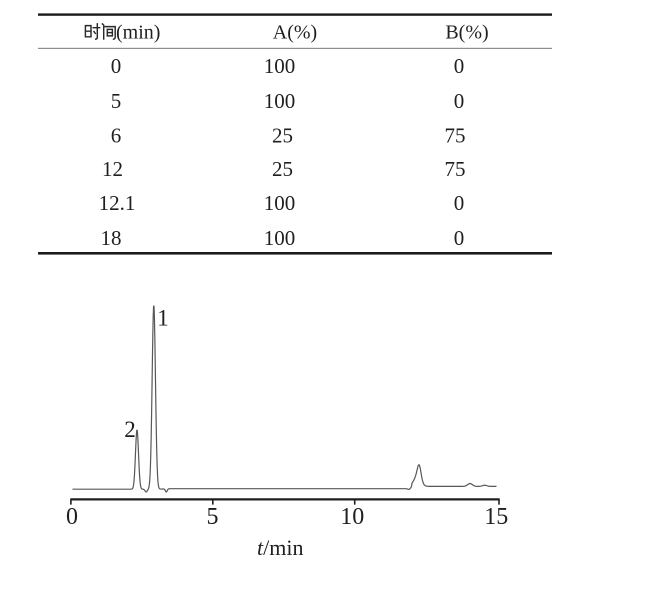 The height and width of the screenshot is (590, 658). What do you see at coordinates (112, 169) in the screenshot?
I see `svg-text: 12` at bounding box center [112, 169].